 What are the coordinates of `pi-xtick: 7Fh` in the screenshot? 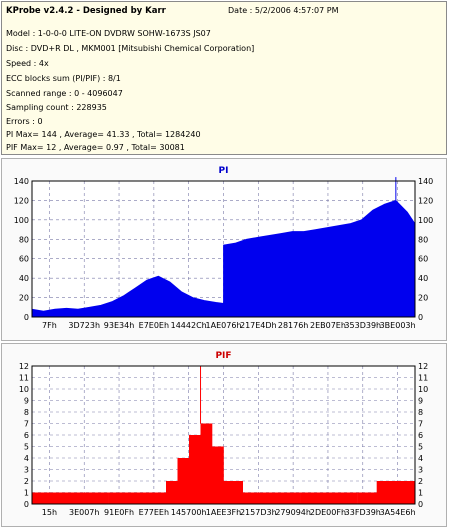 It's located at (49, 325).